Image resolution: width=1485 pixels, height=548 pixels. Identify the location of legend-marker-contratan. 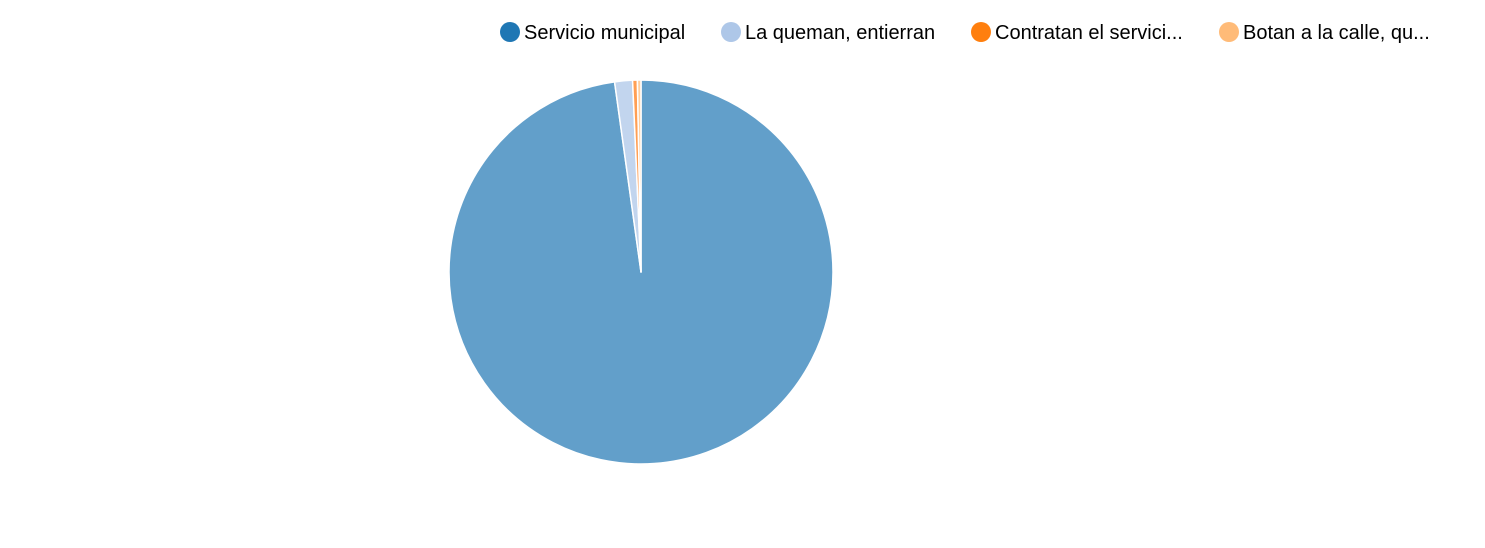
(981, 32).